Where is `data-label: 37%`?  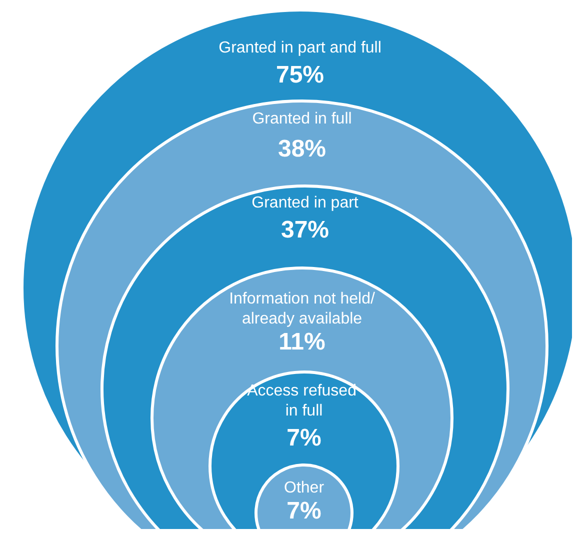
data-label: 37% is located at coordinates (305, 230).